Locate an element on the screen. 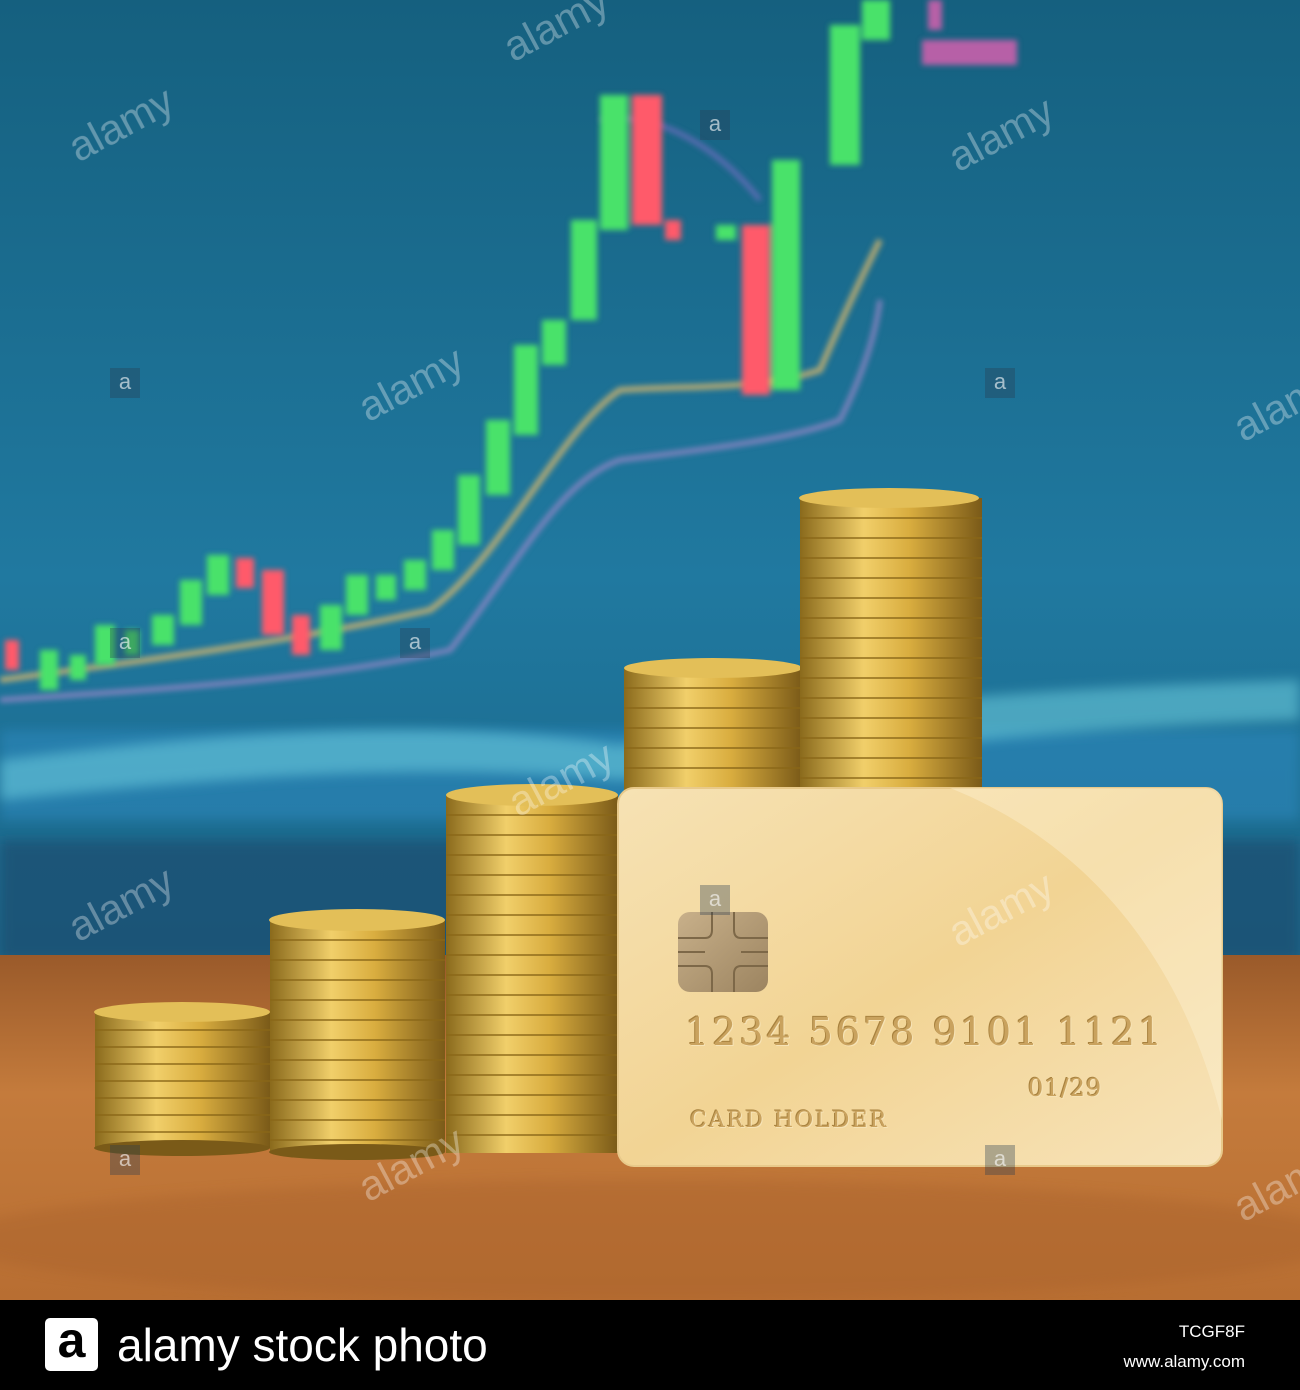  footer-image-id: TCGF8F is located at coordinates (1211, 1331).